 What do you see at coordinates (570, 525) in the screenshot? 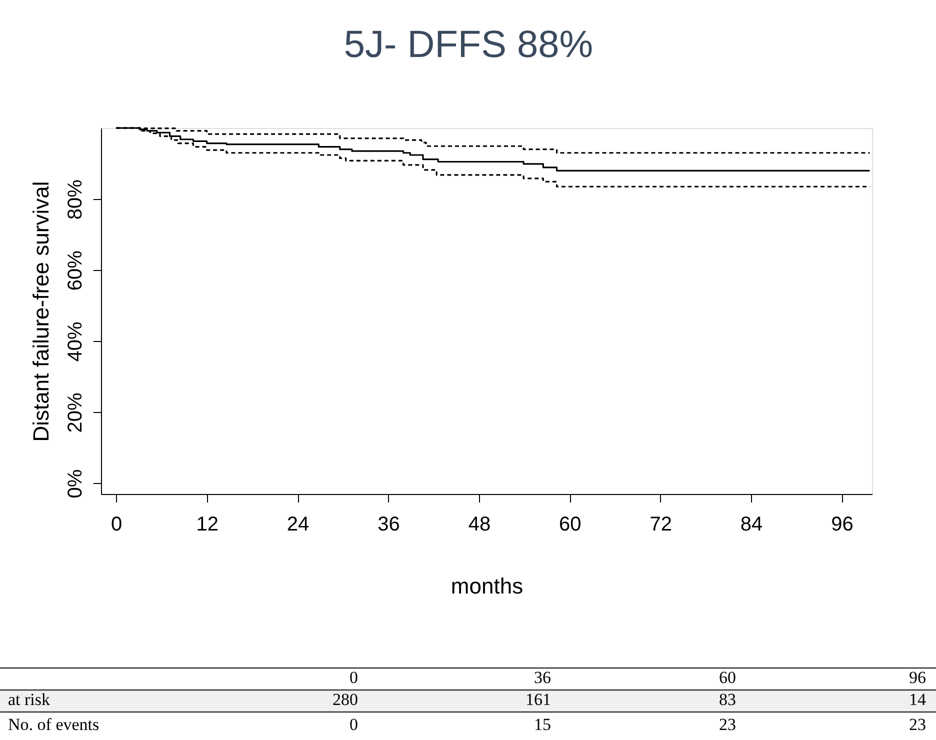
I see `x-tick-label: 60` at bounding box center [570, 525].